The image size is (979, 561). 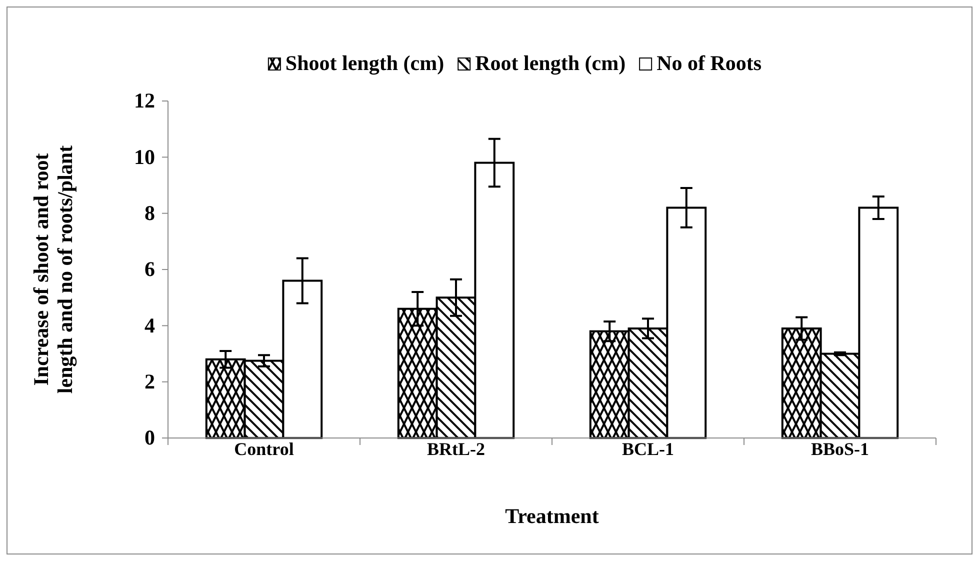 What do you see at coordinates (550, 63) in the screenshot?
I see `legend-label: Root length (cm)` at bounding box center [550, 63].